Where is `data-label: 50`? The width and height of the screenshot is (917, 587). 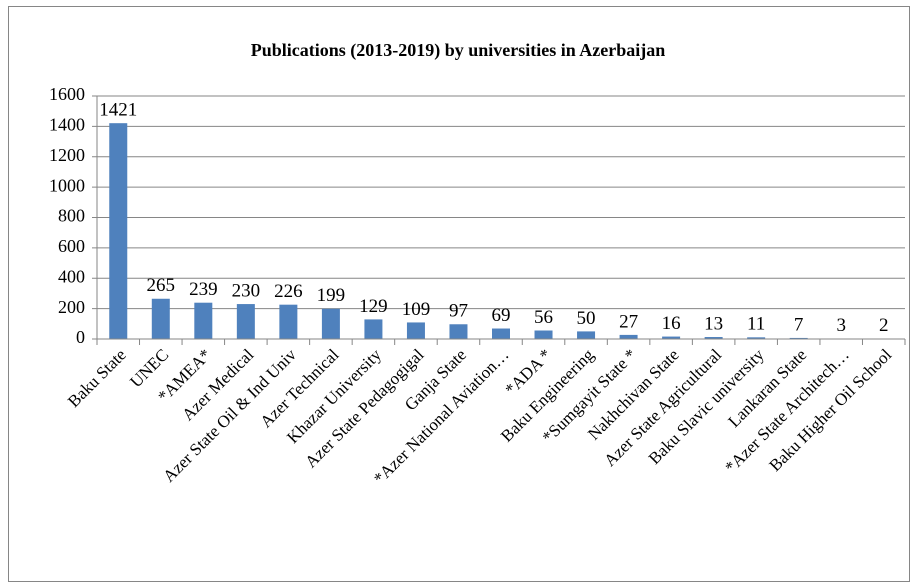 data-label: 50 is located at coordinates (586, 318).